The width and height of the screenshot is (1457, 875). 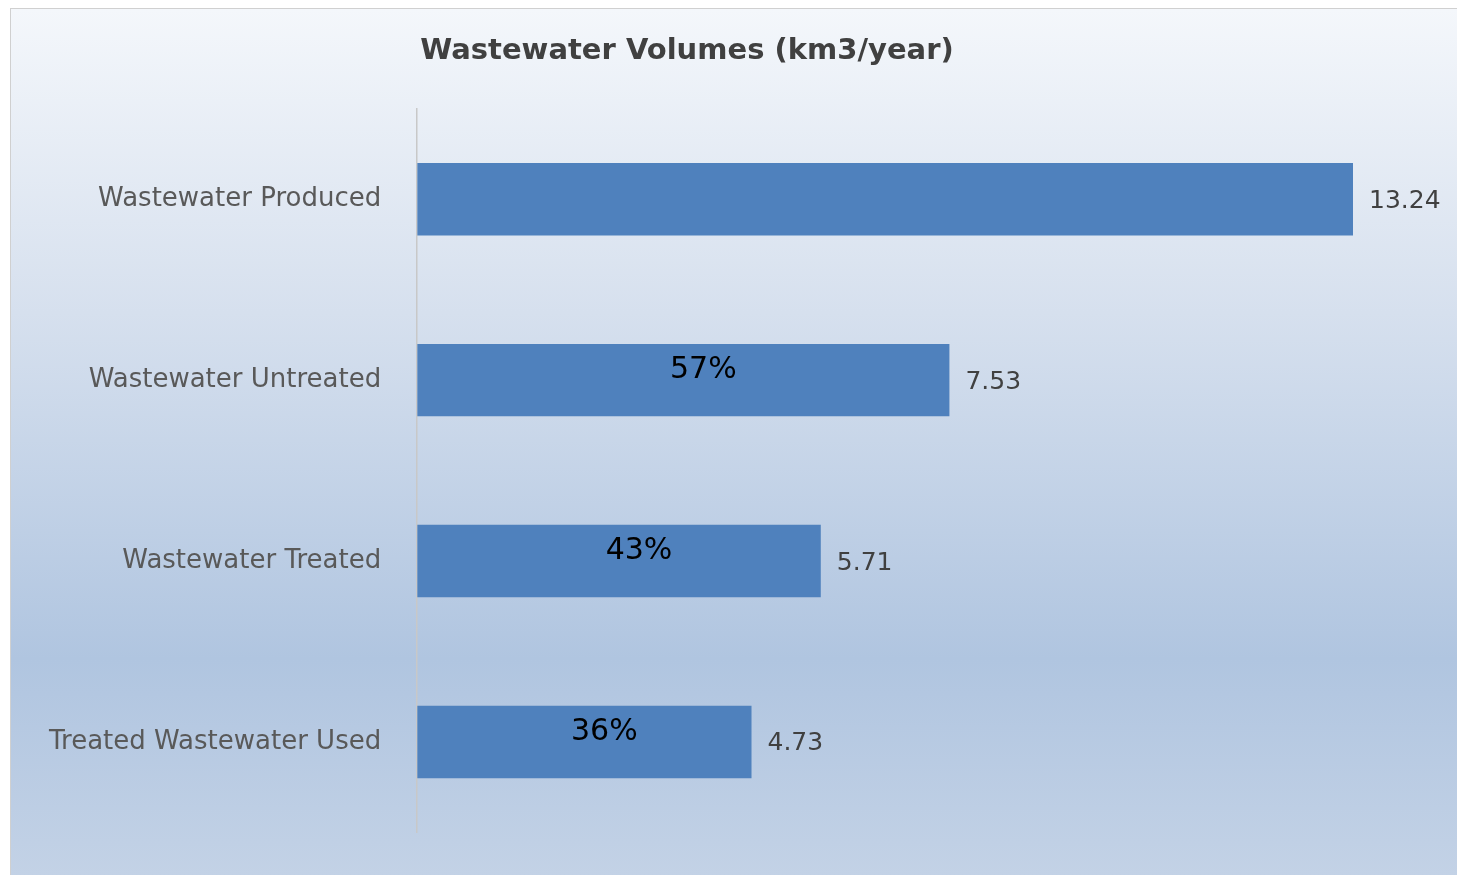 What do you see at coordinates (639, 548) in the screenshot?
I see `annotation: 43%` at bounding box center [639, 548].